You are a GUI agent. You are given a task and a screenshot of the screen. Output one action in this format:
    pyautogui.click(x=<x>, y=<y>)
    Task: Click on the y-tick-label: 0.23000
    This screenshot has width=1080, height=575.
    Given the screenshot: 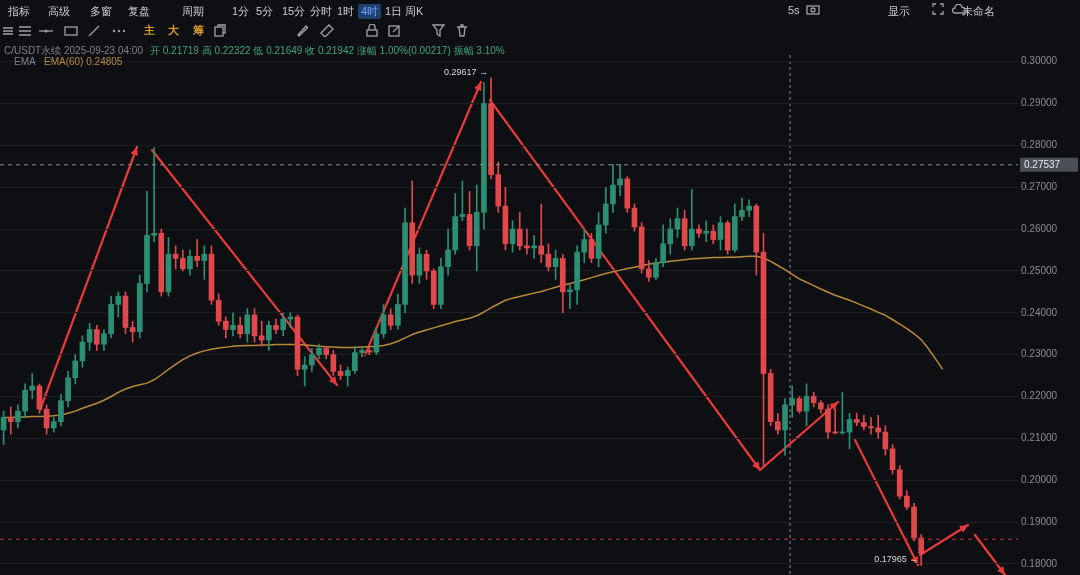 What is the action you would take?
    pyautogui.click(x=1039, y=354)
    